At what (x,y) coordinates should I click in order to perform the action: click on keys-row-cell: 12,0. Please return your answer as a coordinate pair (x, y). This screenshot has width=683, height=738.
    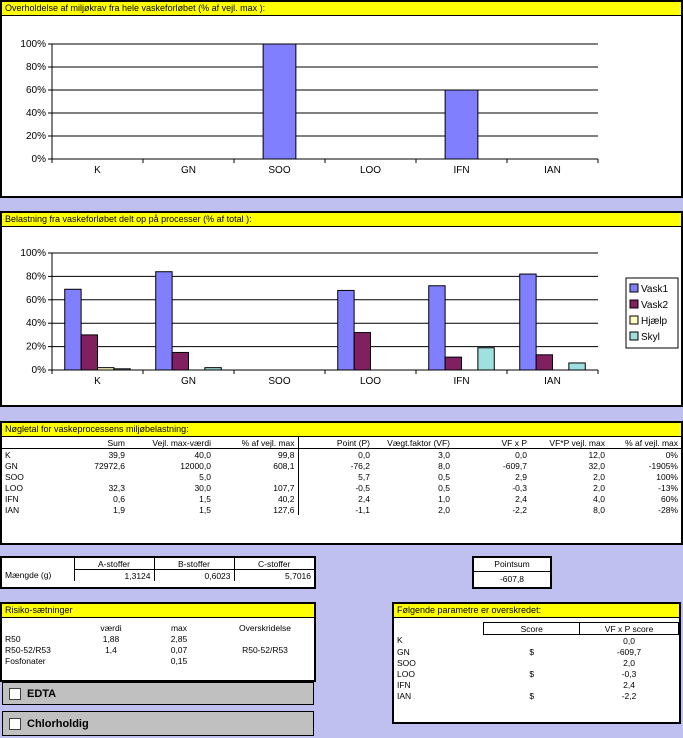
    Looking at the image, I should click on (596, 454).